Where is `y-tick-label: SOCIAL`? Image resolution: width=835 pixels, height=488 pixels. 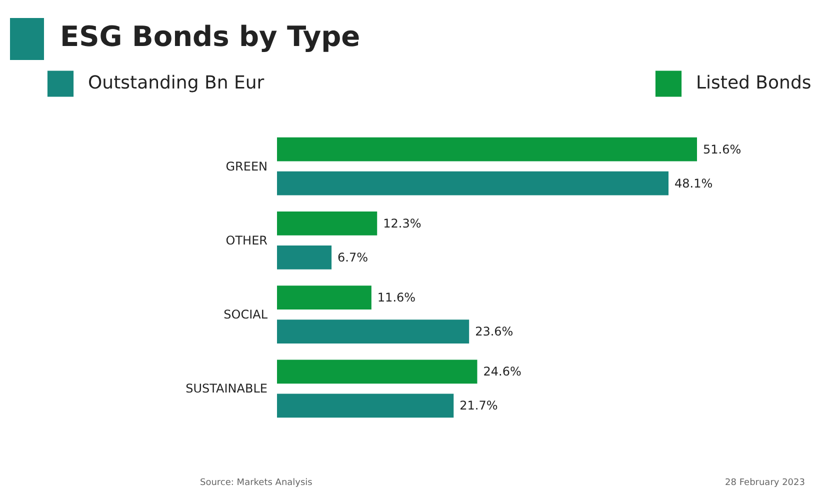 y-tick-label: SOCIAL is located at coordinates (246, 315).